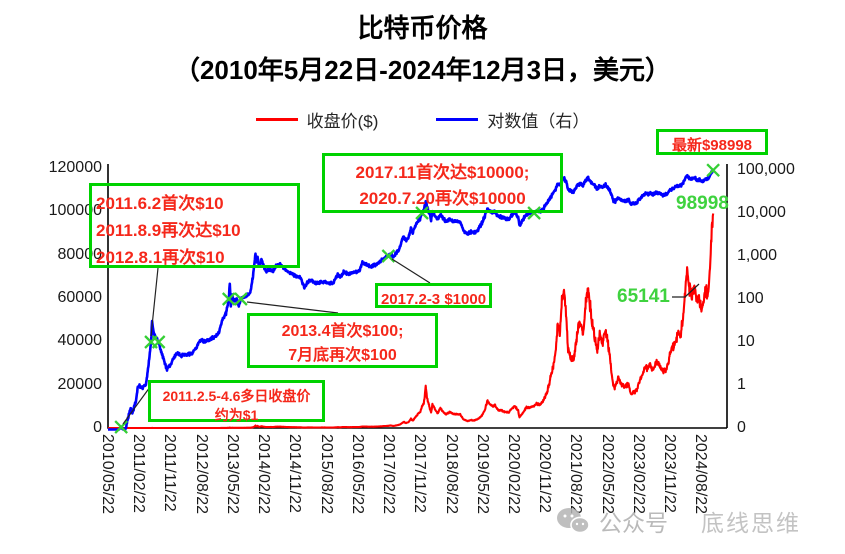 Image resolution: width=845 pixels, height=554 pixels. What do you see at coordinates (633, 523) in the screenshot?
I see `watermark-platform: 公众号` at bounding box center [633, 523].